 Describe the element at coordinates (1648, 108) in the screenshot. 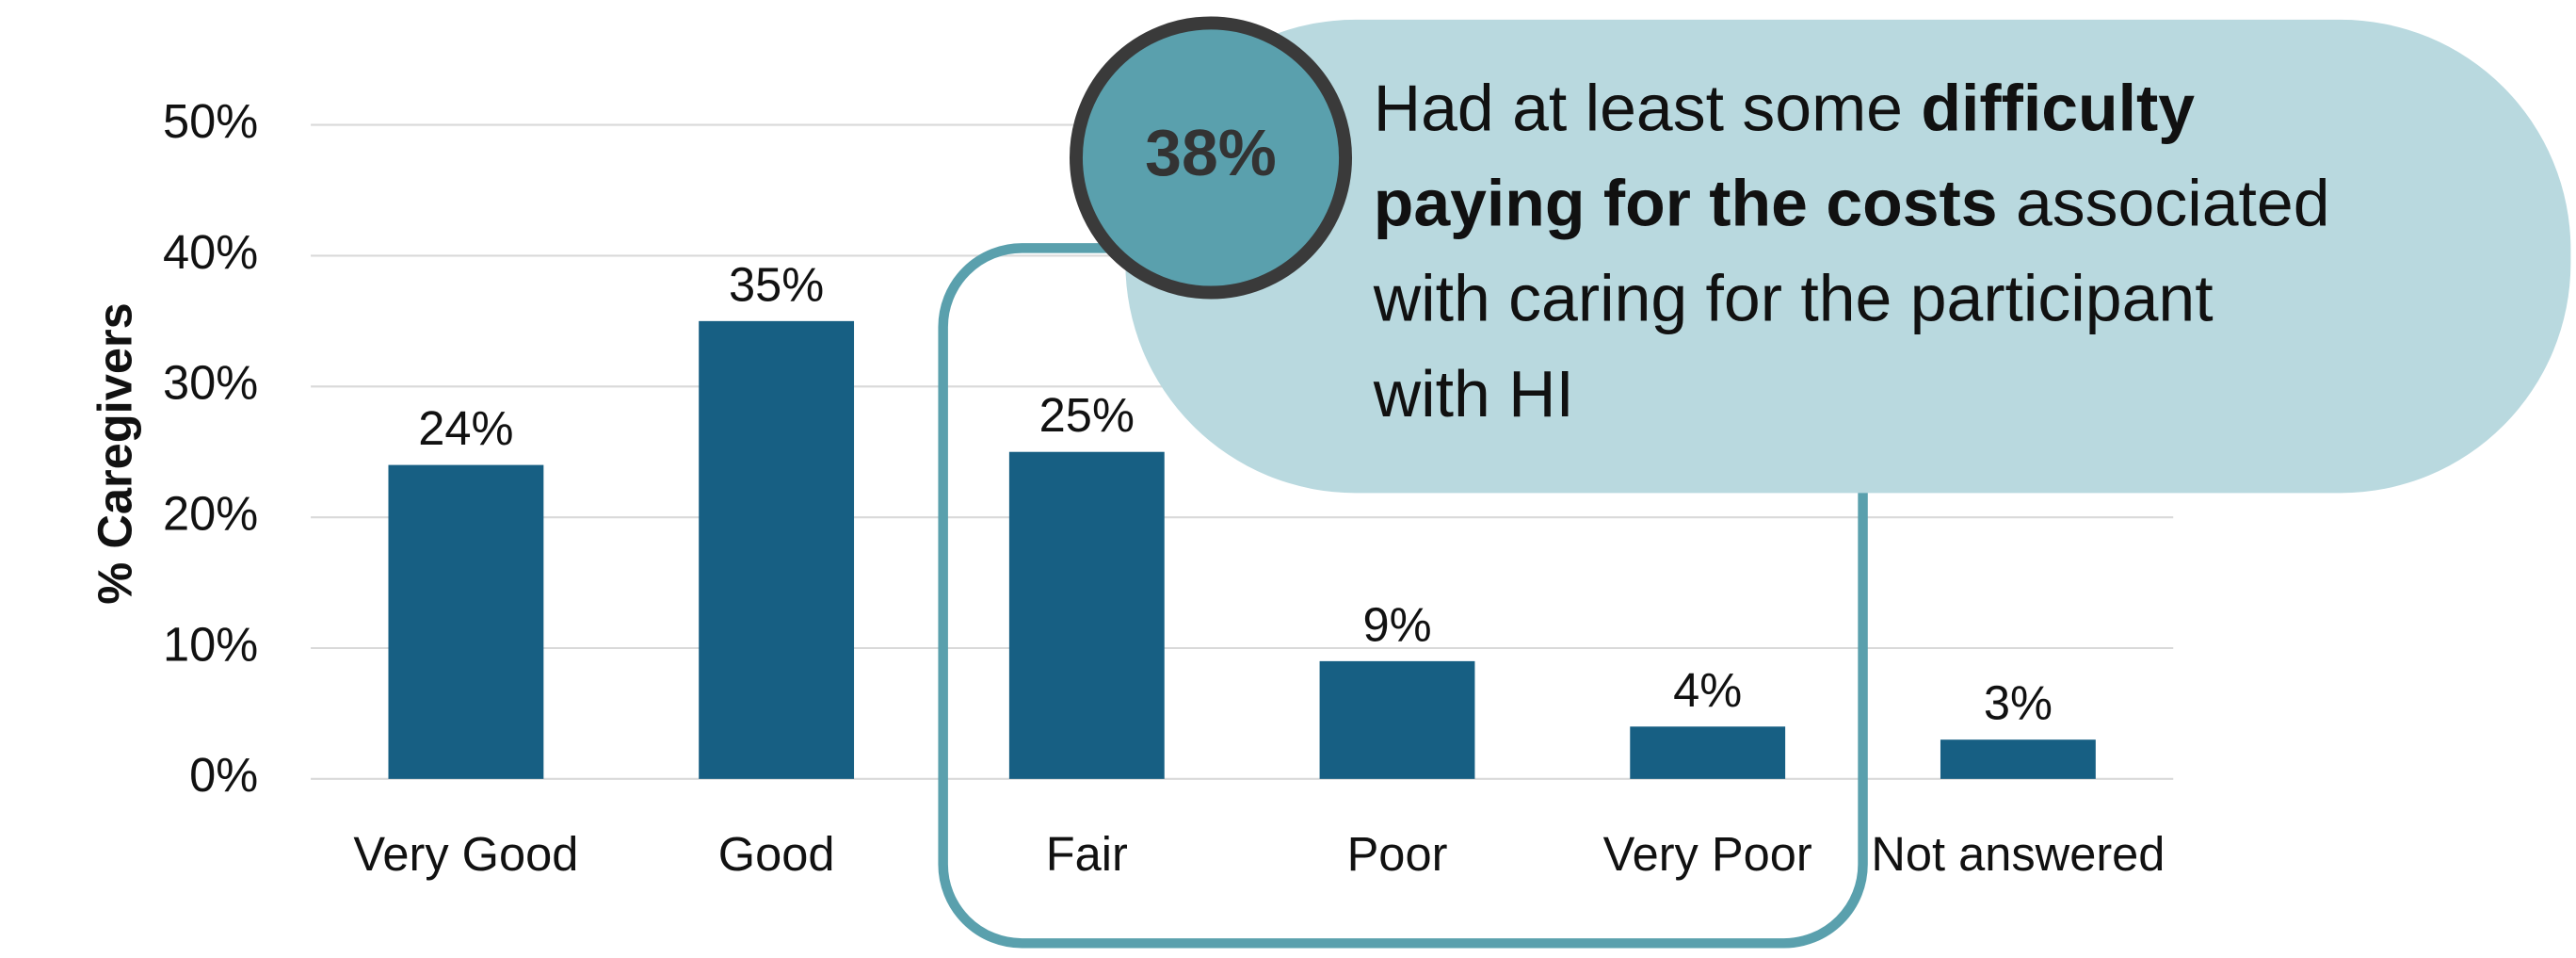

I see `callout-segment: Had at least some` at that location.